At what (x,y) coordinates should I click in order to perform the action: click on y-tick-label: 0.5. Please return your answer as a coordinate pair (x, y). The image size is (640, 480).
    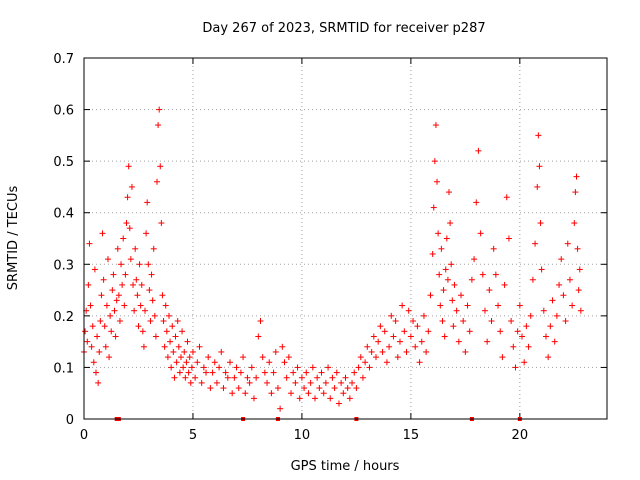
    Looking at the image, I should click on (63, 162).